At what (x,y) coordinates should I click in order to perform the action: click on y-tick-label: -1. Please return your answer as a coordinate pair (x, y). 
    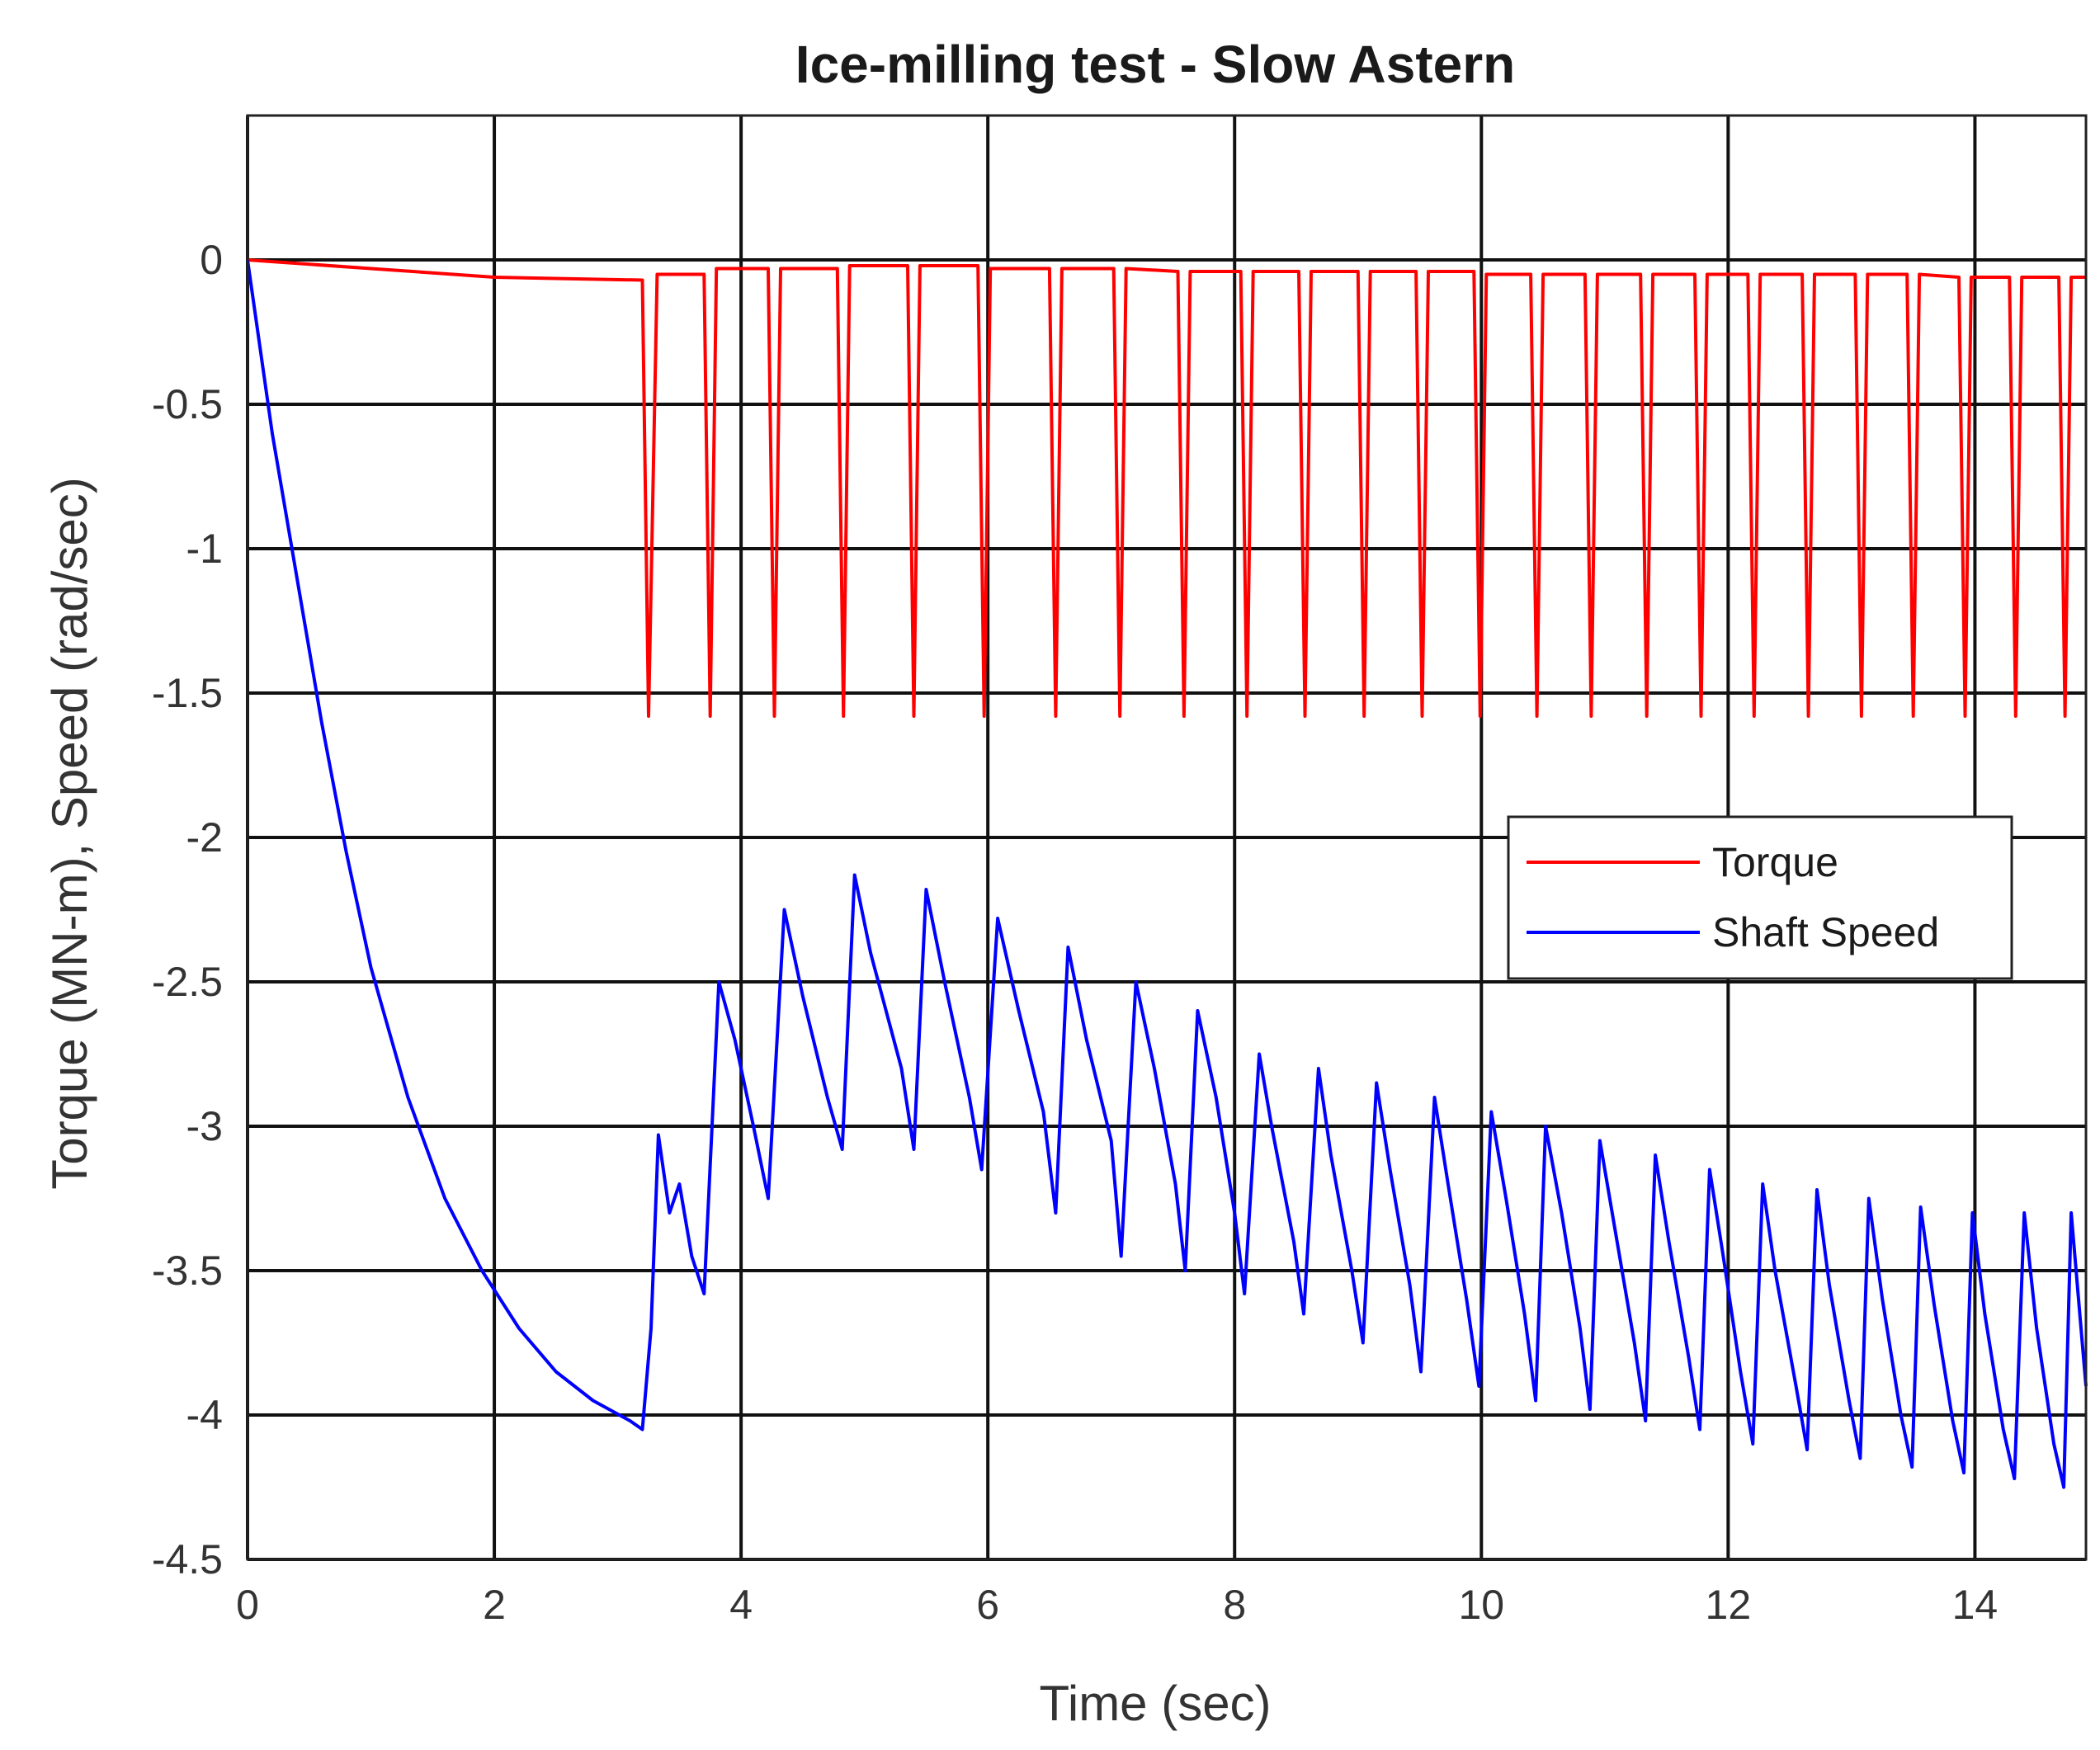
    Looking at the image, I should click on (204, 549).